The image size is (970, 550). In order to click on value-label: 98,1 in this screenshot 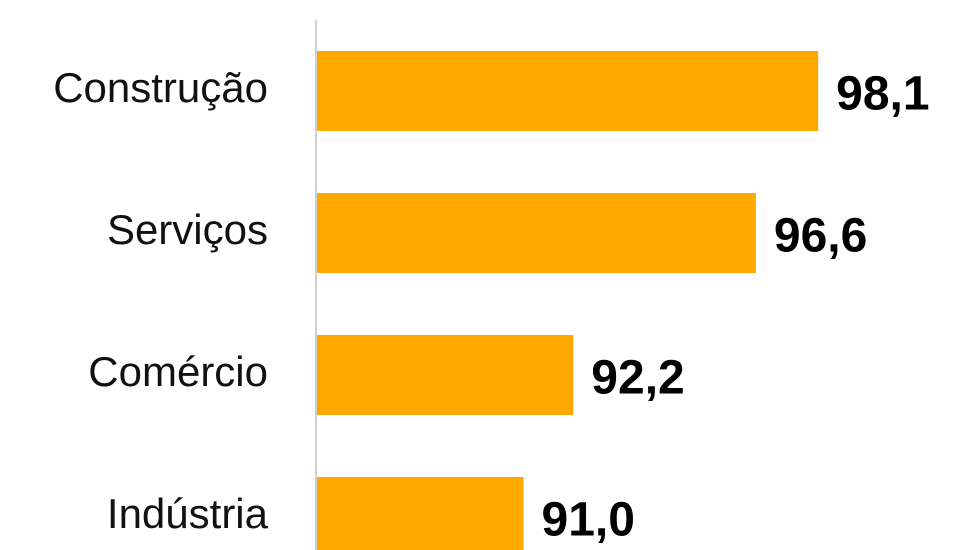, I will do `click(882, 94)`.